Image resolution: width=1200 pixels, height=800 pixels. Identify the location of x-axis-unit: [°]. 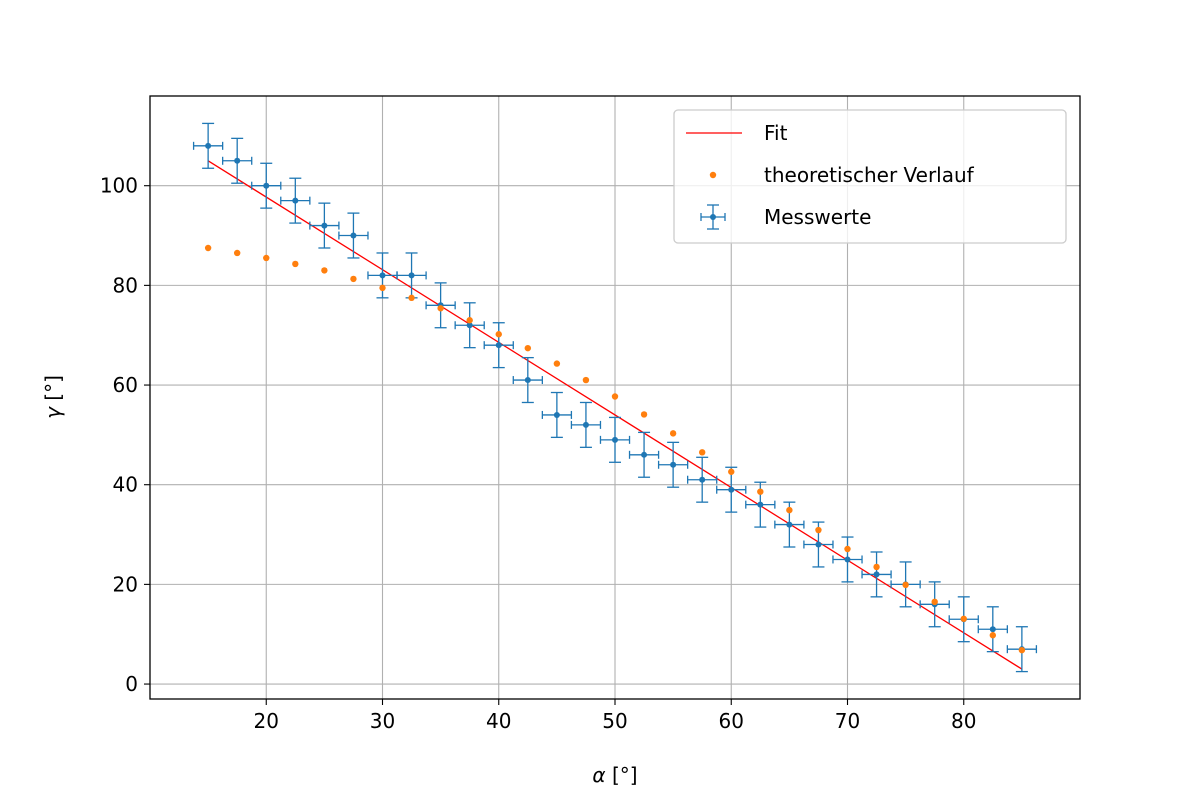
(622, 775).